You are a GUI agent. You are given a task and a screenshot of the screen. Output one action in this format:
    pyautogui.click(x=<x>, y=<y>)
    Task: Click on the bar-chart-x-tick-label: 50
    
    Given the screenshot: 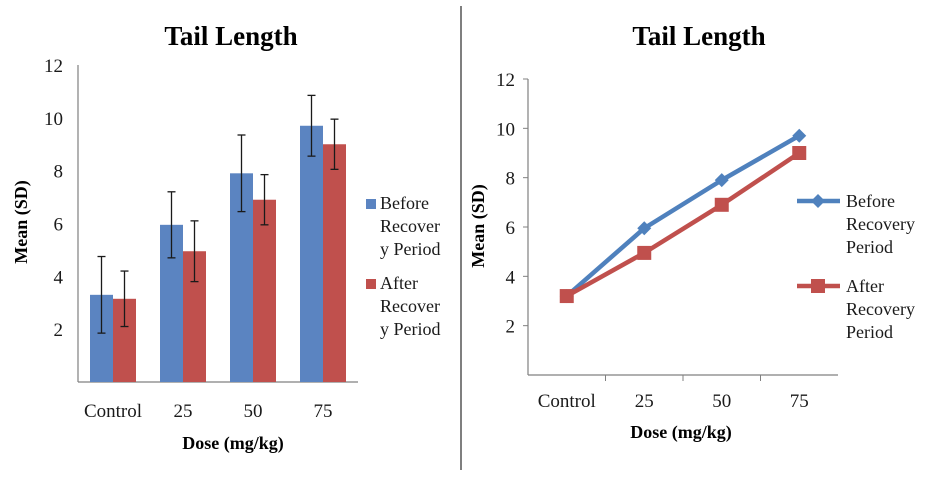 What is the action you would take?
    pyautogui.click(x=253, y=411)
    